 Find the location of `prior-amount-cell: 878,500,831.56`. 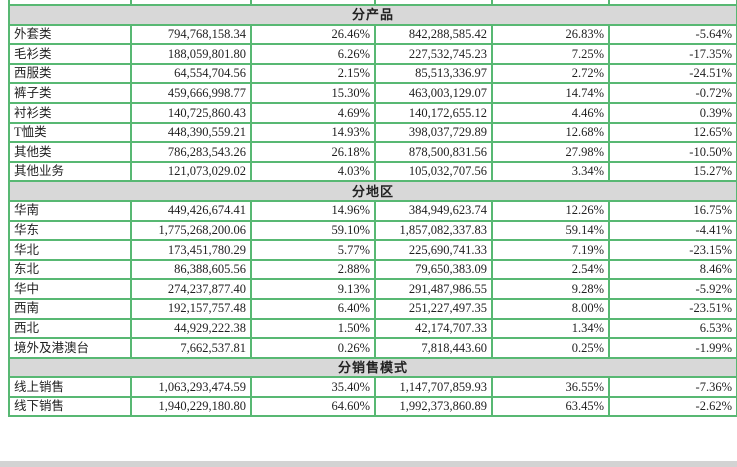

prior-amount-cell: 878,500,831.56 is located at coordinates (433, 152).